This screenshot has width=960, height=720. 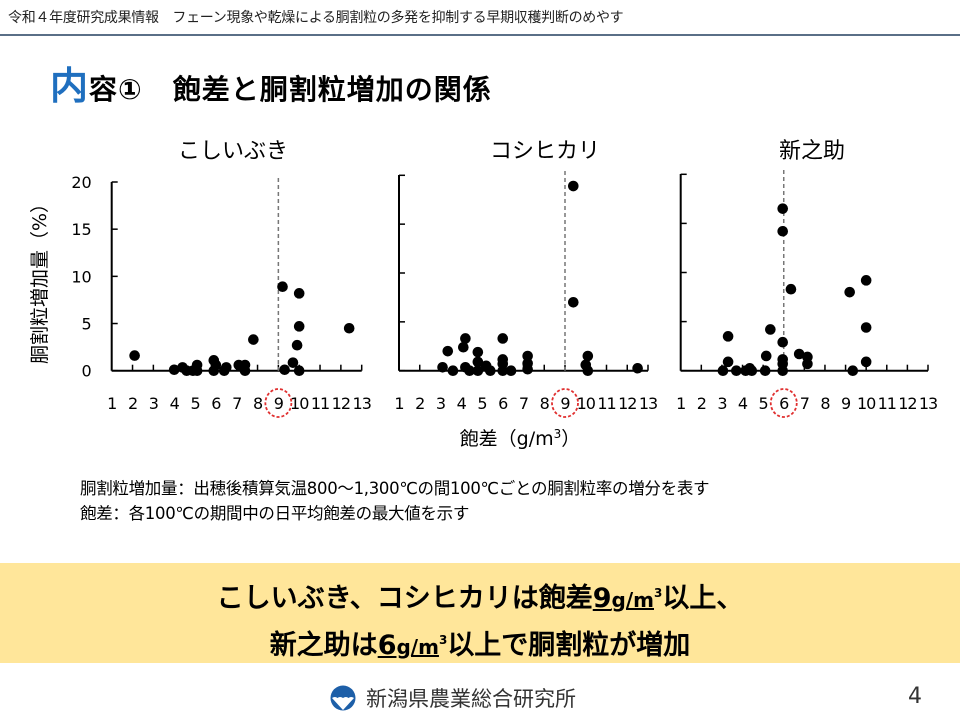 I want to click on chart-title: コシヒカリ, so click(x=545, y=151).